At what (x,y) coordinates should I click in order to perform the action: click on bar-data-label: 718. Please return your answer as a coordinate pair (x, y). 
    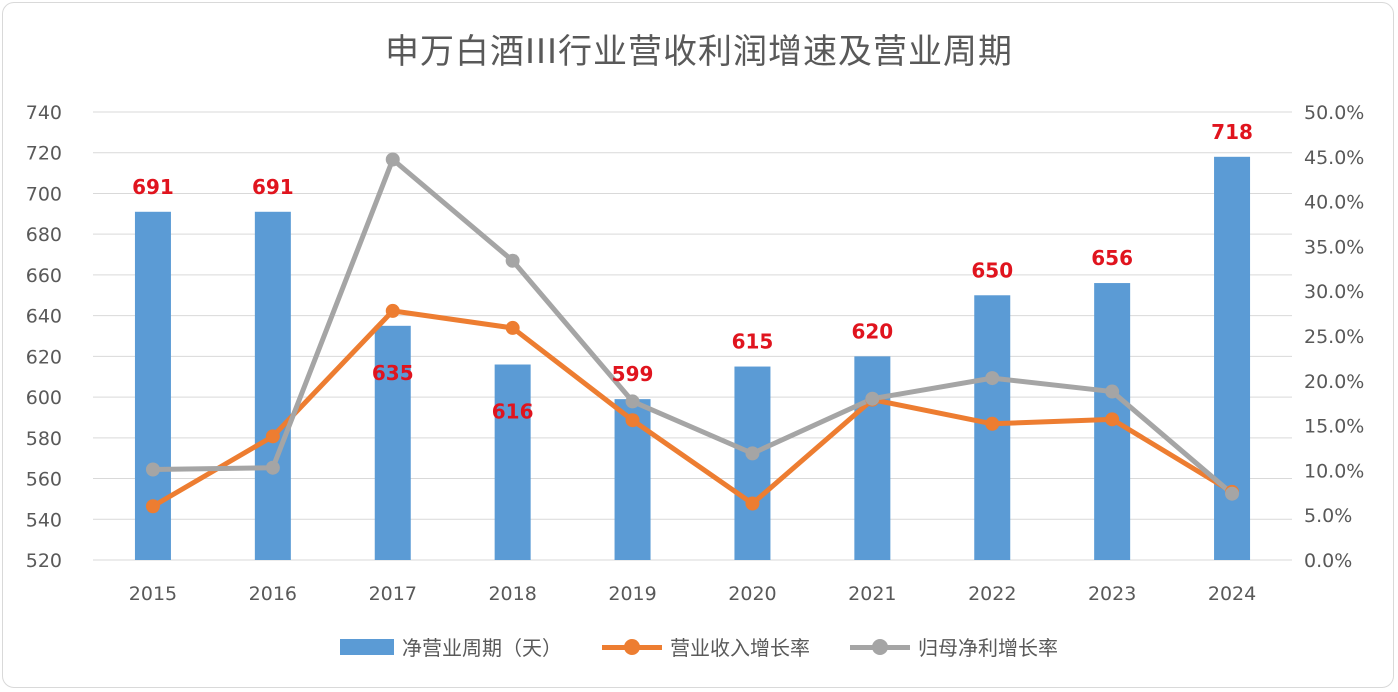
    Looking at the image, I should click on (1232, 132).